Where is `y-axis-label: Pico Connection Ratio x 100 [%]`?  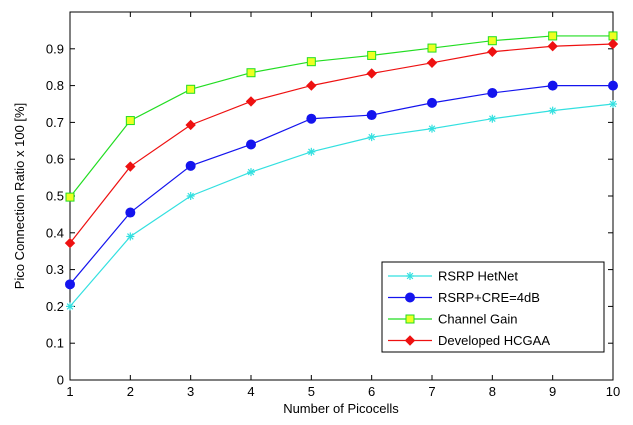 y-axis-label: Pico Connection Ratio x 100 [%] is located at coordinates (19, 196).